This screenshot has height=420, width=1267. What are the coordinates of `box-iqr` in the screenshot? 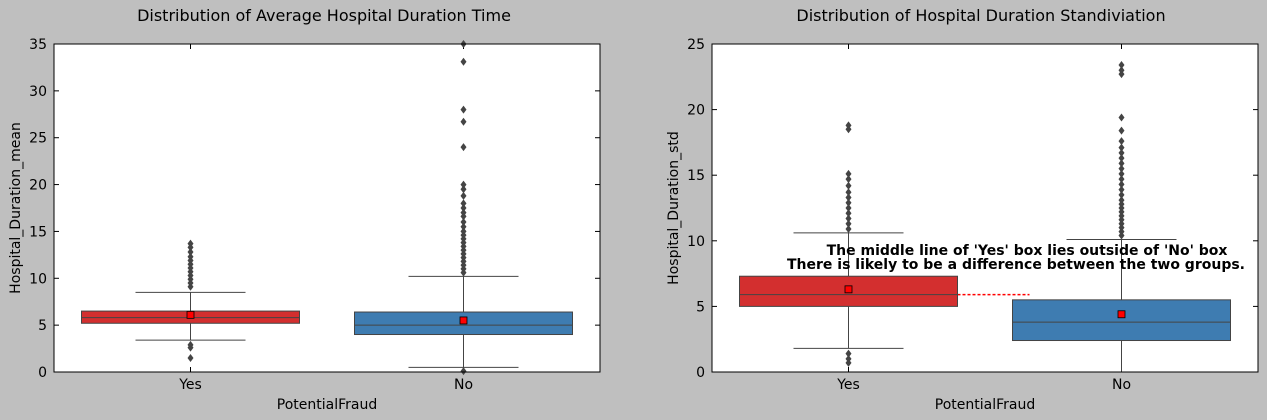 It's located at (1121, 320).